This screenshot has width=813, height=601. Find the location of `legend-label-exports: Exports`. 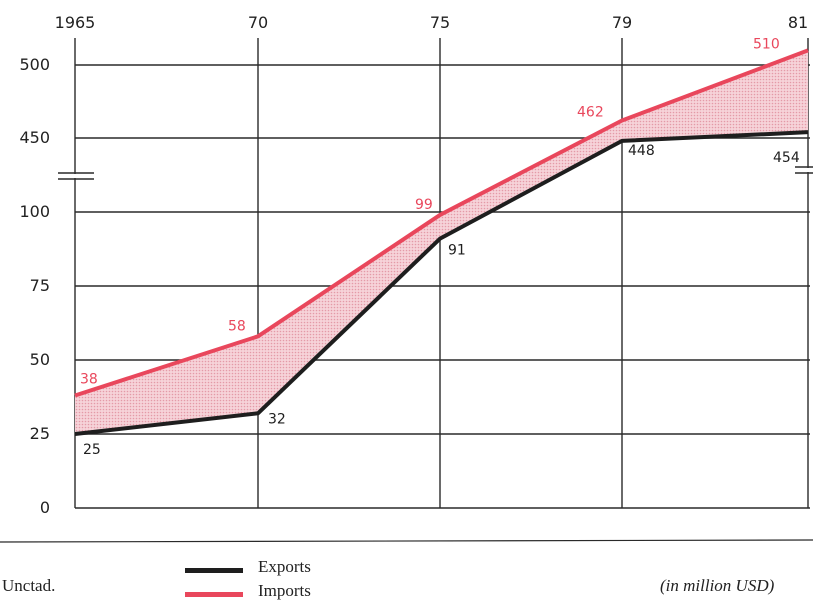

legend-label-exports: Exports is located at coordinates (284, 566).